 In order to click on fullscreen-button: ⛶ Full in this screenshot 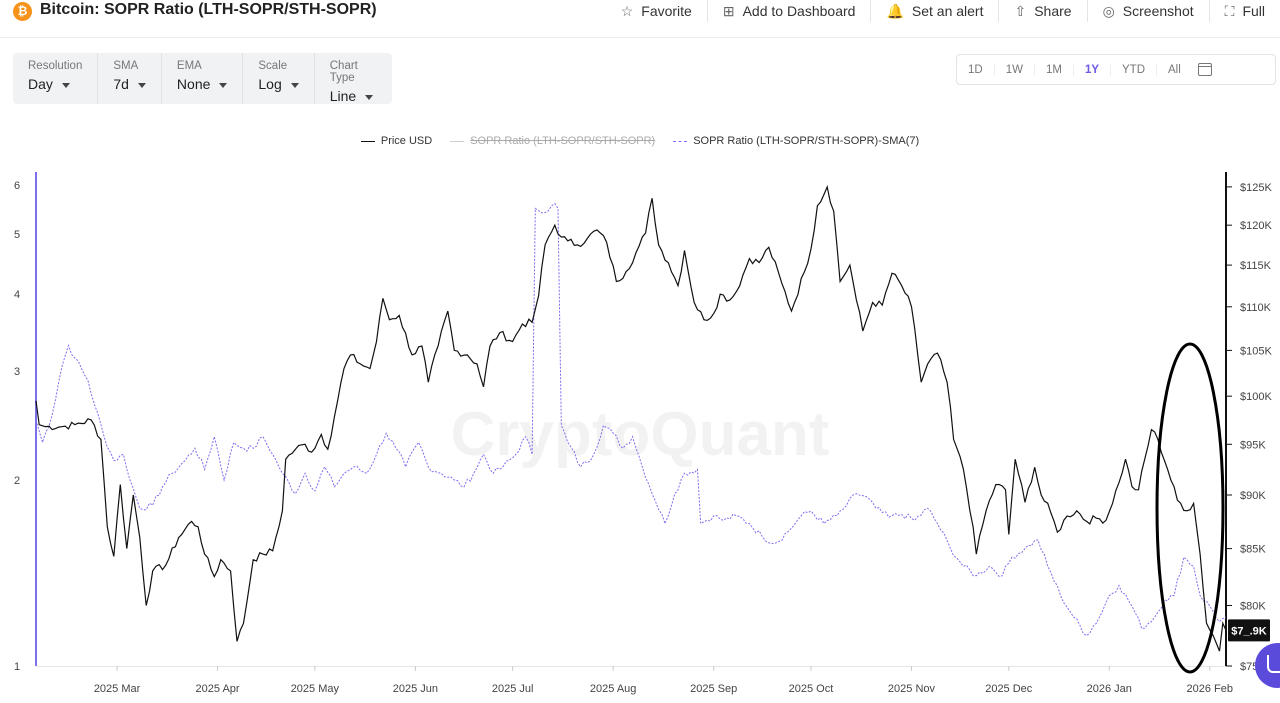, I will do `click(1244, 11)`.